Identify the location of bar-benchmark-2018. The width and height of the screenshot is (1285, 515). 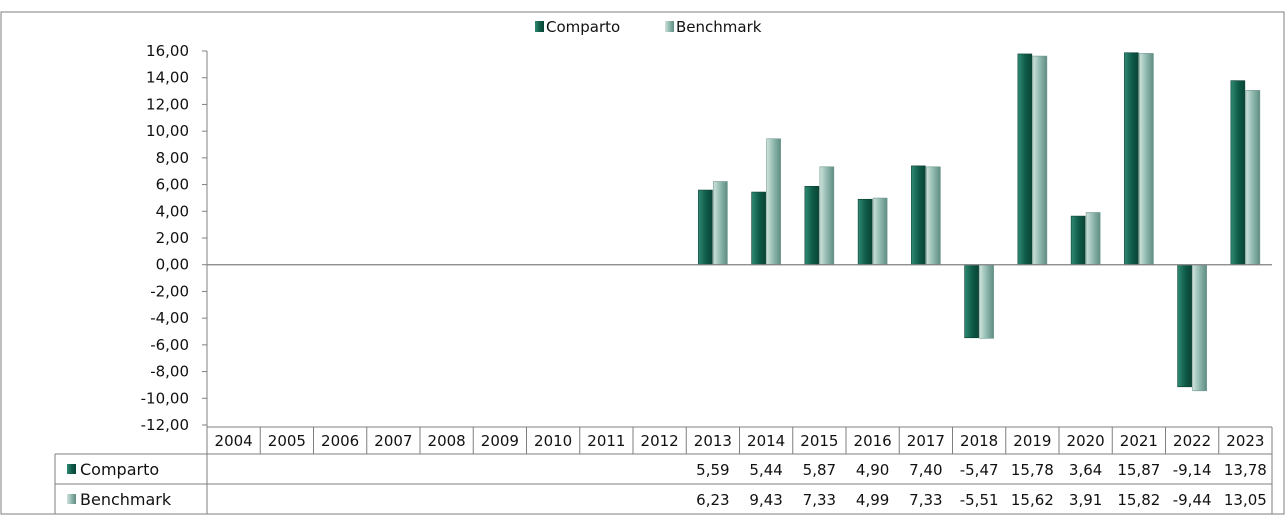
(986, 301).